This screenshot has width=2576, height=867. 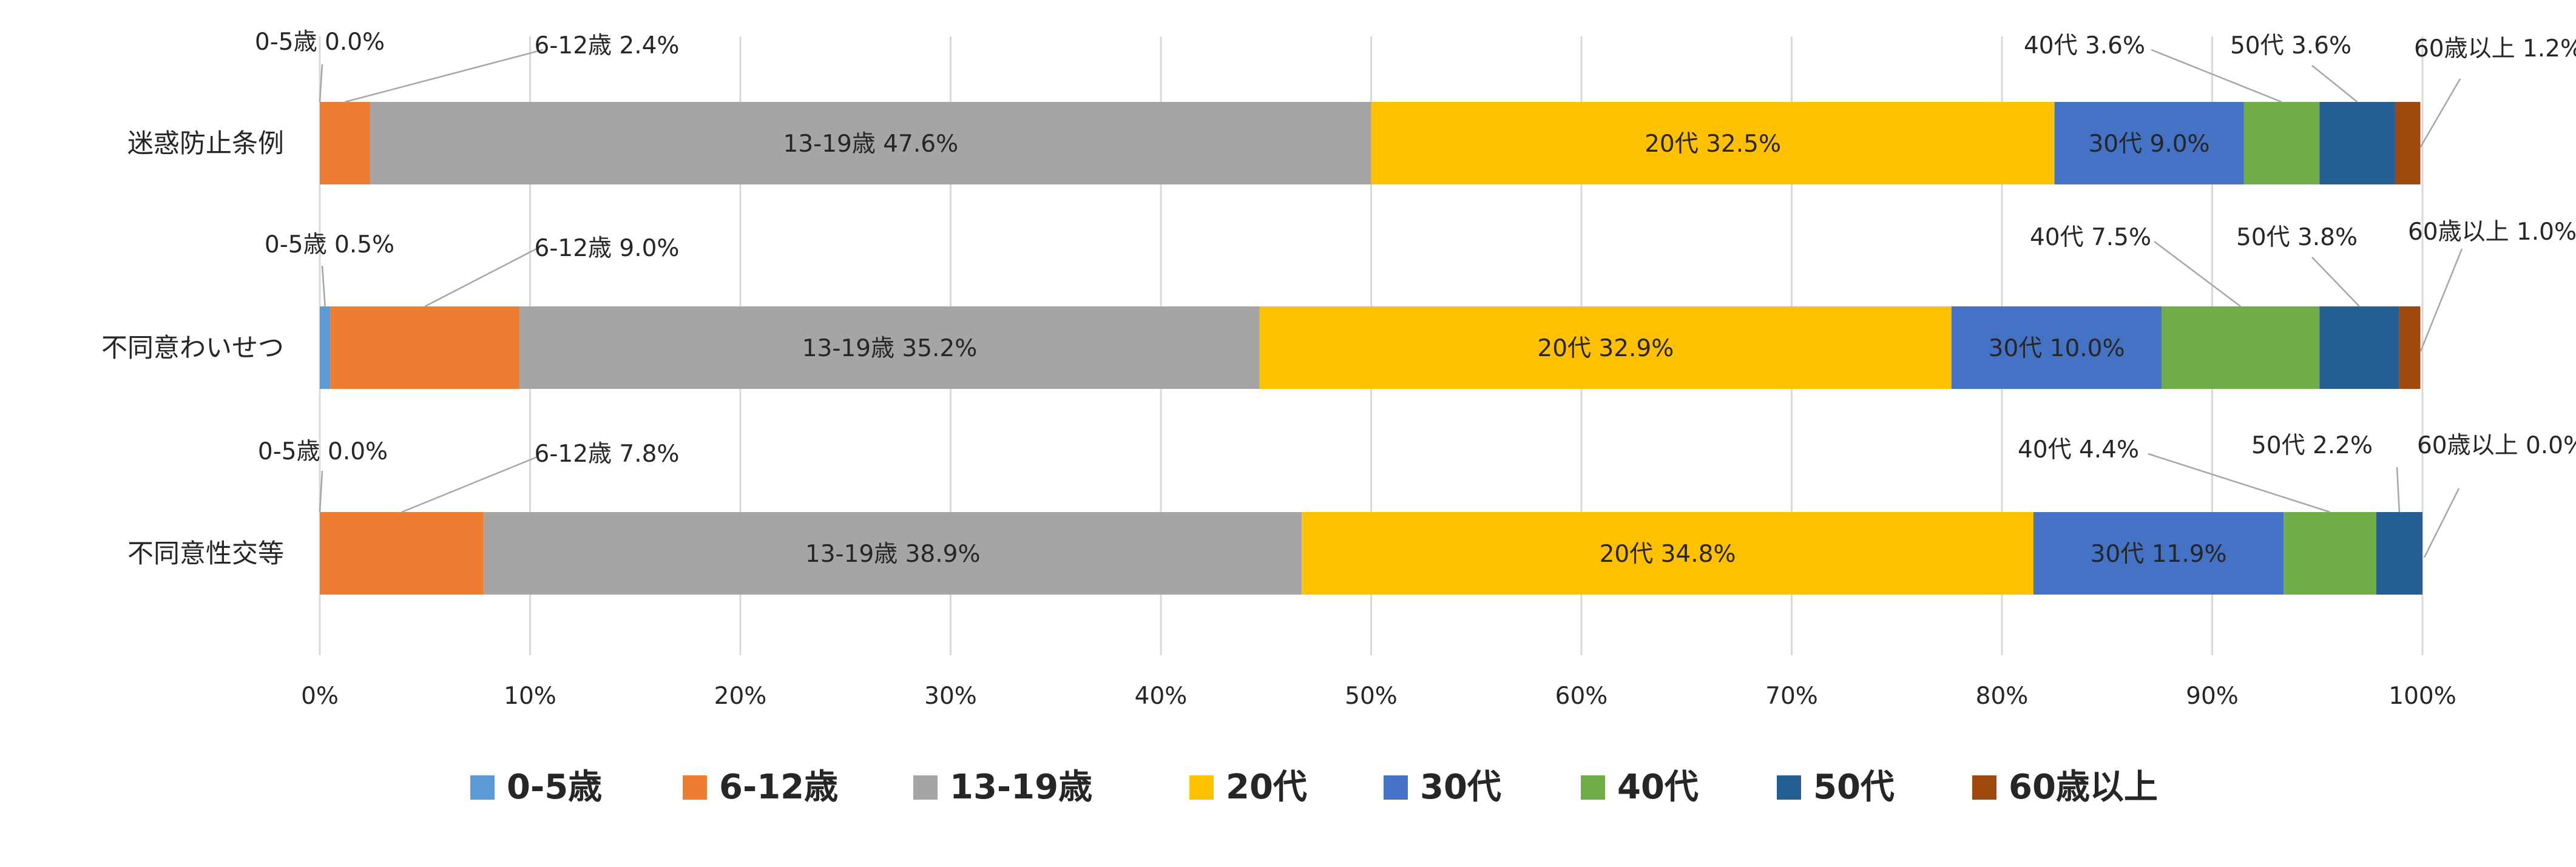 What do you see at coordinates (320, 696) in the screenshot?
I see `x-tick-label: 0%` at bounding box center [320, 696].